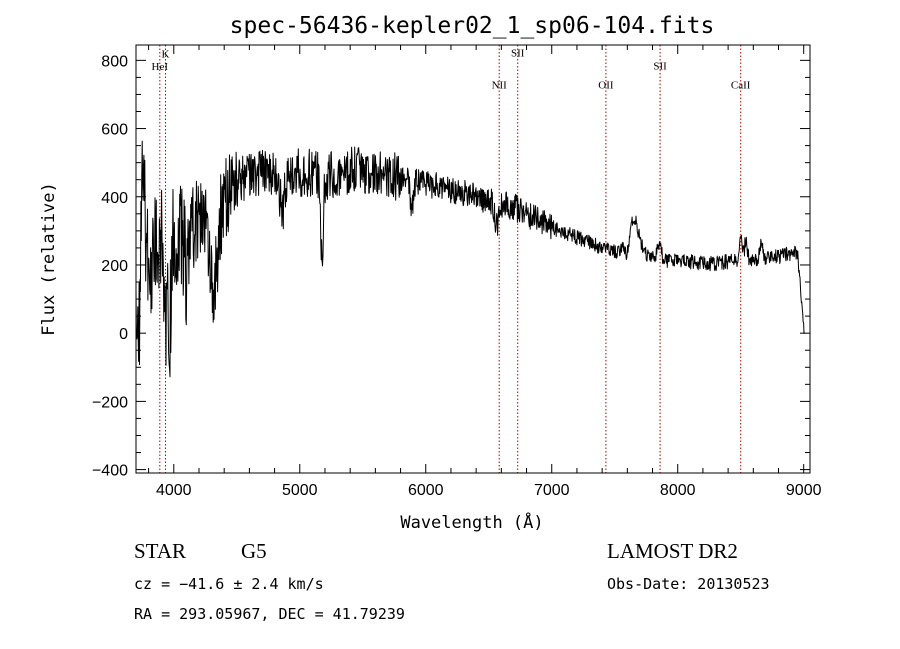 The width and height of the screenshot is (900, 649). Describe the element at coordinates (114, 198) in the screenshot. I see `y-tick-label: 400` at that location.